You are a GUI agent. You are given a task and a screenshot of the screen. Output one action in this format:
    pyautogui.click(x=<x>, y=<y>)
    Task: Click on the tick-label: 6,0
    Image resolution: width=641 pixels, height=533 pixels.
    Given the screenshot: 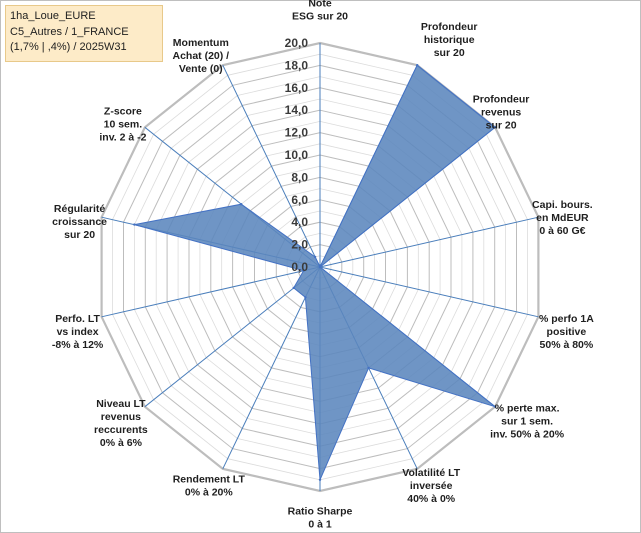 What is the action you would take?
    pyautogui.click(x=299, y=200)
    